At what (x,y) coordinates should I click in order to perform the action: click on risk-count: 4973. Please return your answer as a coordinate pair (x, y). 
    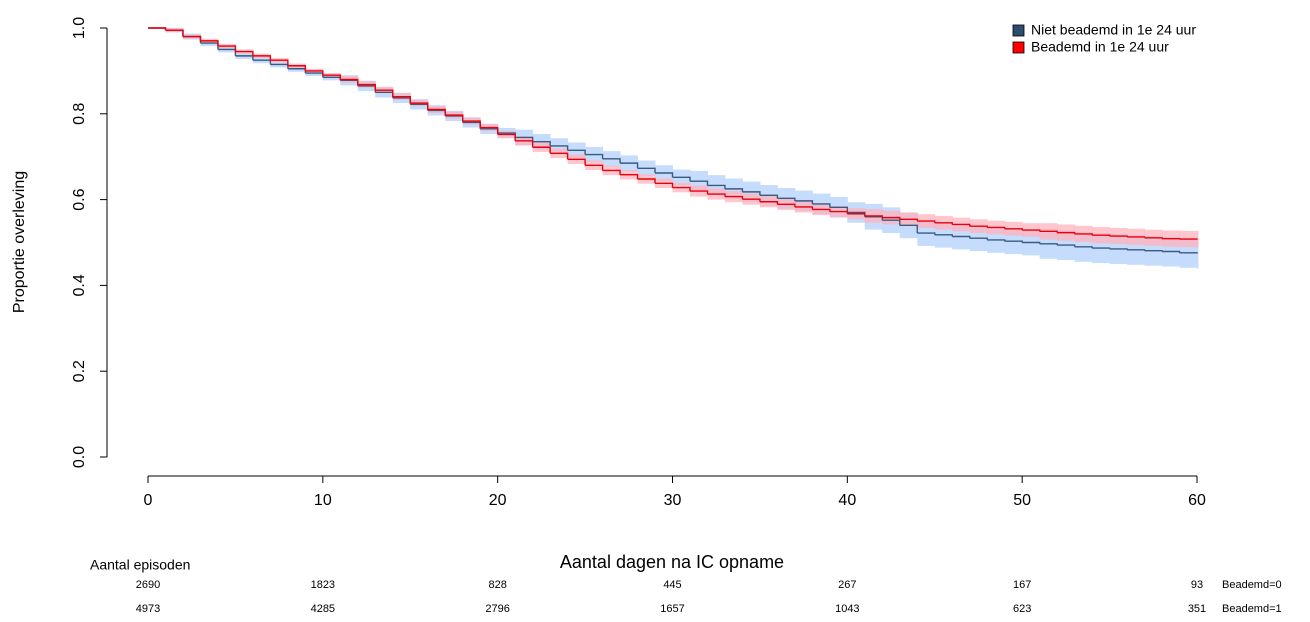
    Looking at the image, I should click on (148, 609).